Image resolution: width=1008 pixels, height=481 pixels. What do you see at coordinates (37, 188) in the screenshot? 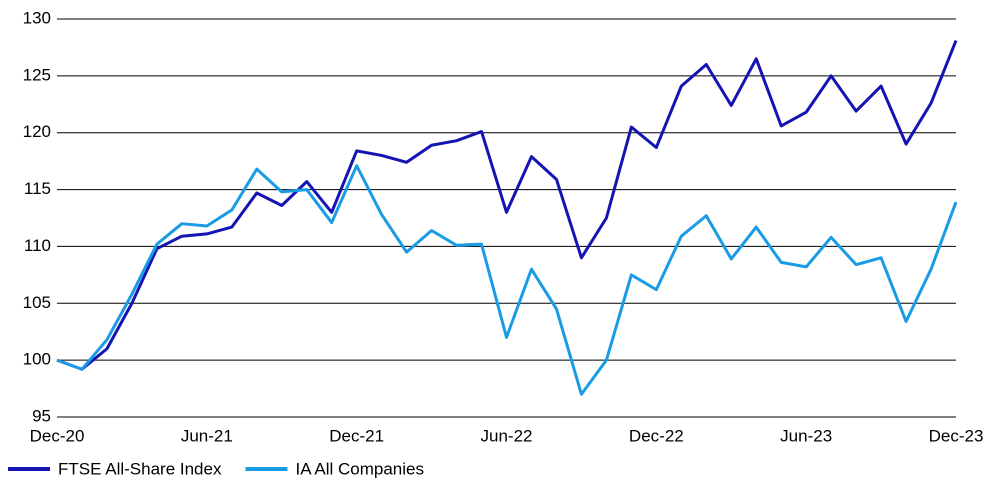
I see `y-tick-label: 115` at bounding box center [37, 188].